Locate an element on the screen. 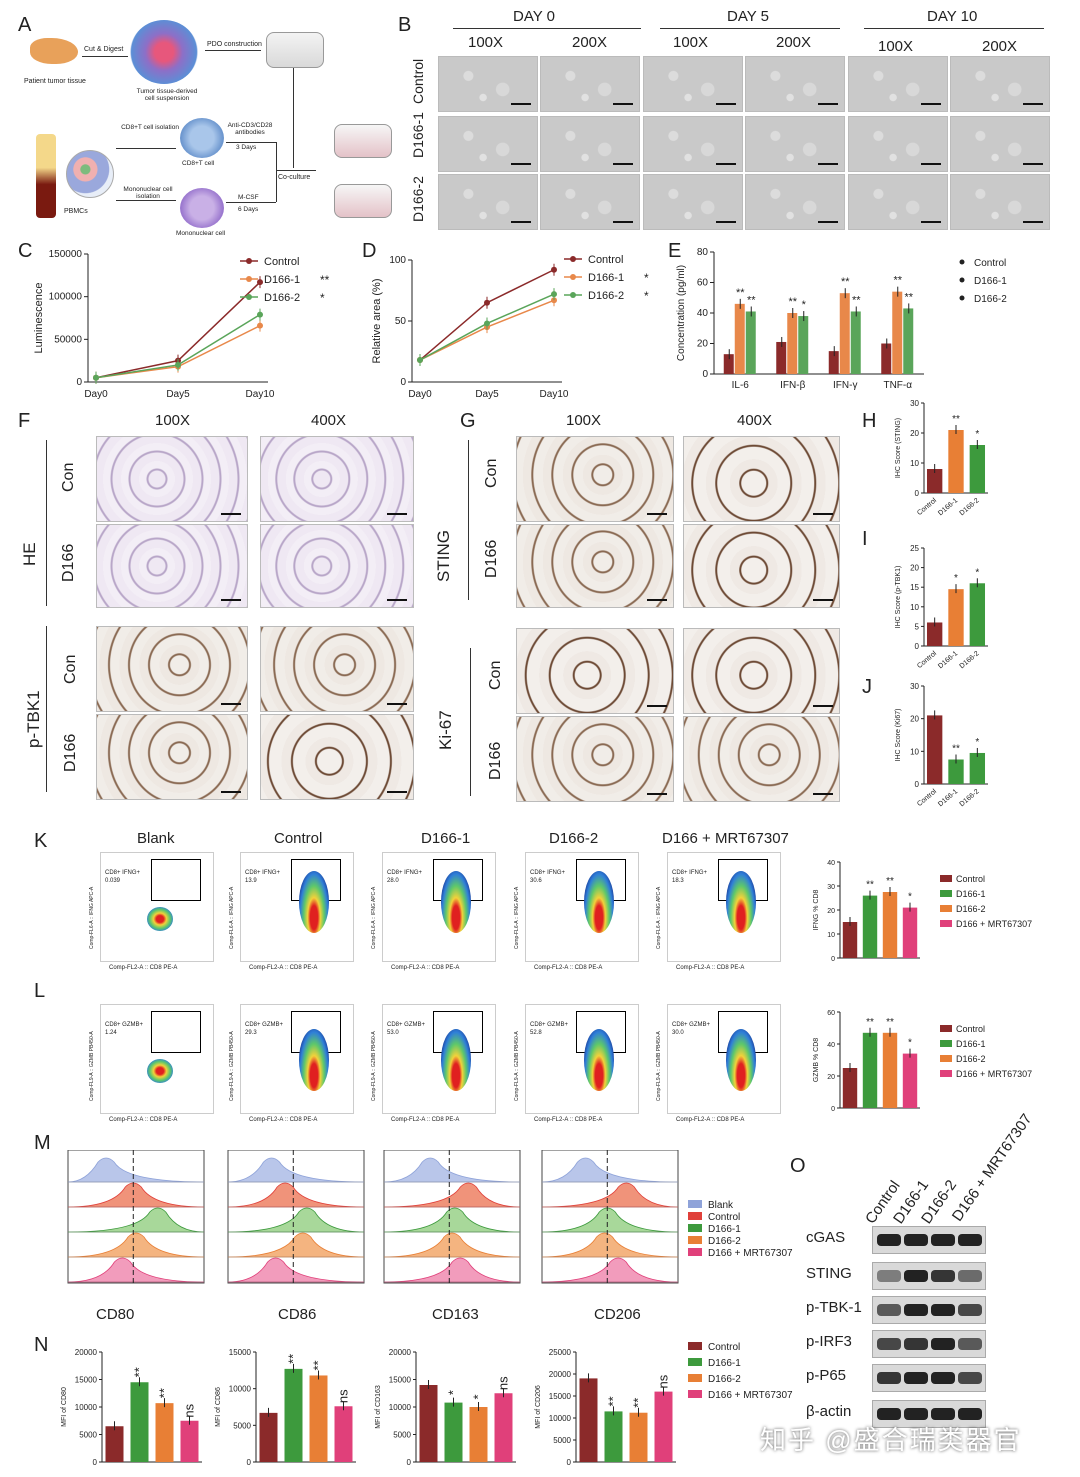 This screenshot has width=1080, height=1477. protein-label: STING is located at coordinates (829, 1273).